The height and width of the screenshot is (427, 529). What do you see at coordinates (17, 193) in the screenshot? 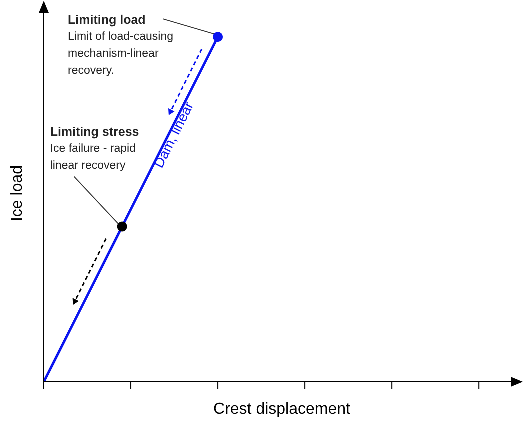
I see `y-axis-title: Ice load` at bounding box center [17, 193].